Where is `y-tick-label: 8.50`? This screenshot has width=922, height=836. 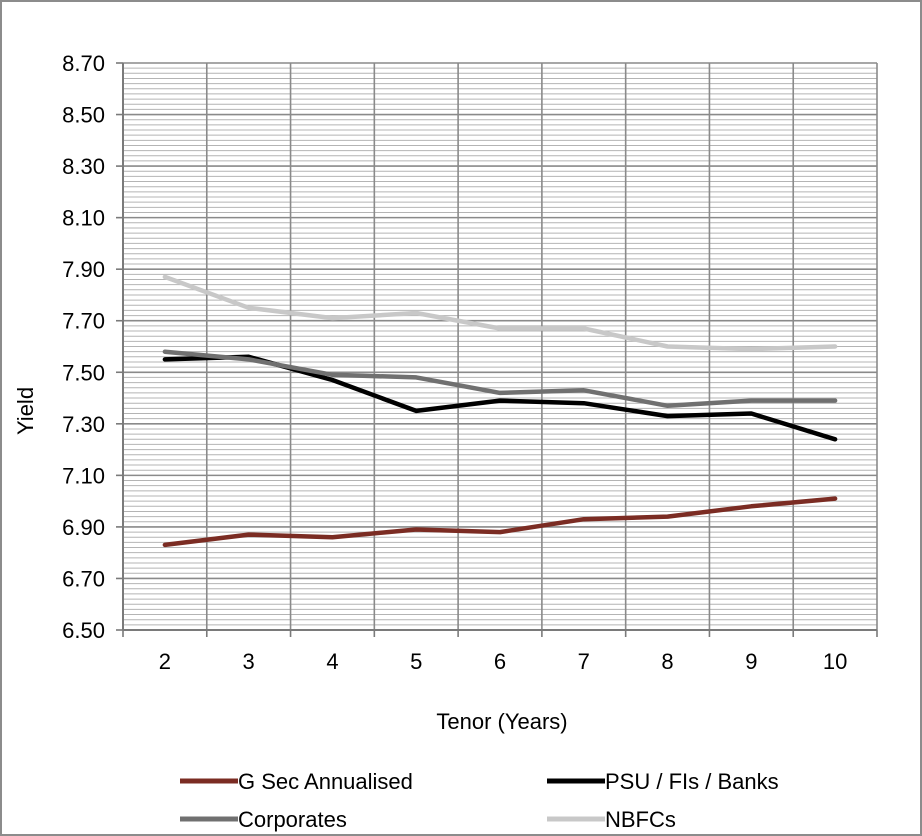
y-tick-label: 8.50 is located at coordinates (83, 115).